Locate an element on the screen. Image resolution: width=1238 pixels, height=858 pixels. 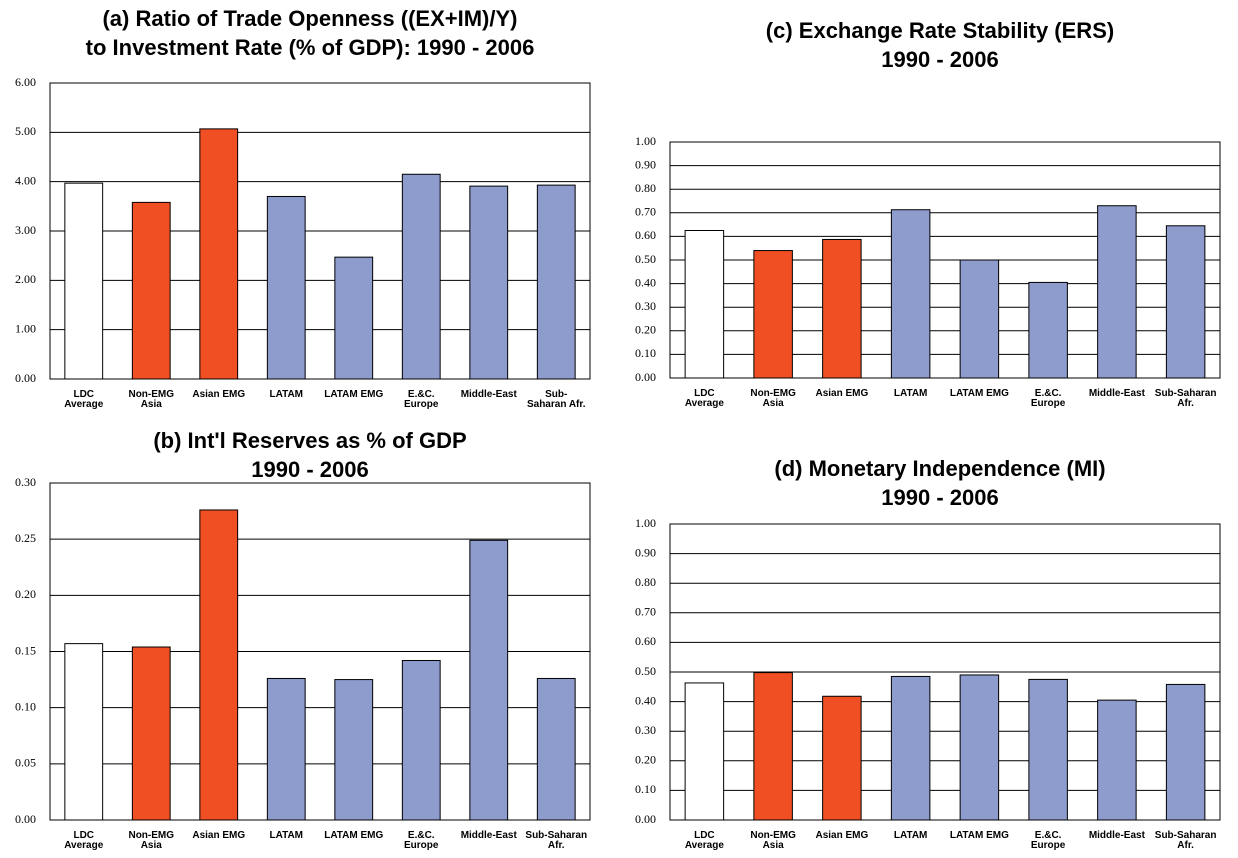
y-tick-label: 0.05 is located at coordinates (25, 763).